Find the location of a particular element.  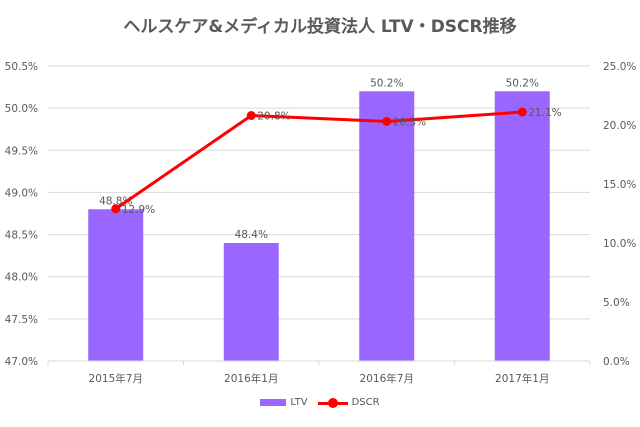

x-axis-label: 2016年7月 is located at coordinates (387, 378).